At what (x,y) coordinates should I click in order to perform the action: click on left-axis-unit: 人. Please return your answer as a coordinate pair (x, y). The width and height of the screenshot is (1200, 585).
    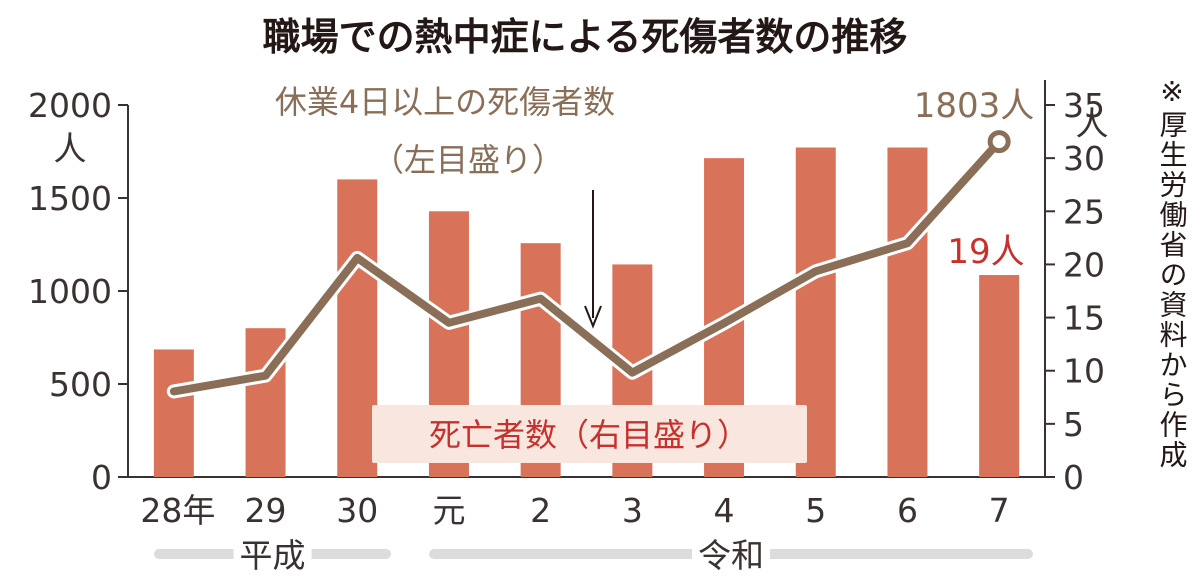
    Looking at the image, I should click on (70, 148).